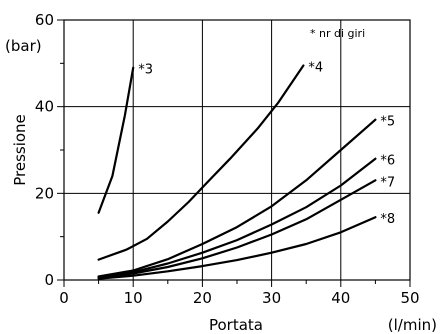 This screenshot has height=334, width=440. I want to click on y-axis-unit: (bar), so click(23, 46).